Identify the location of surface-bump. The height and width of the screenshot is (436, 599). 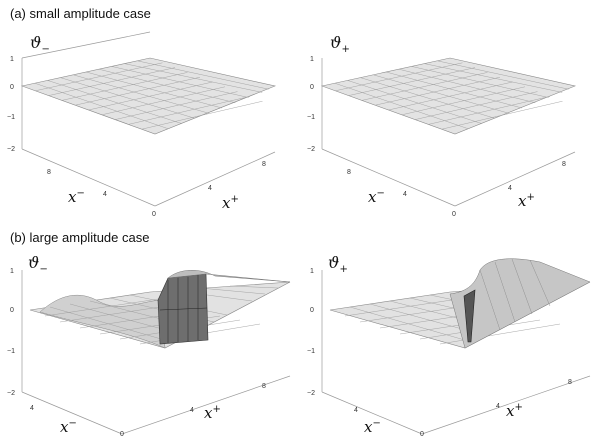
(102, 322).